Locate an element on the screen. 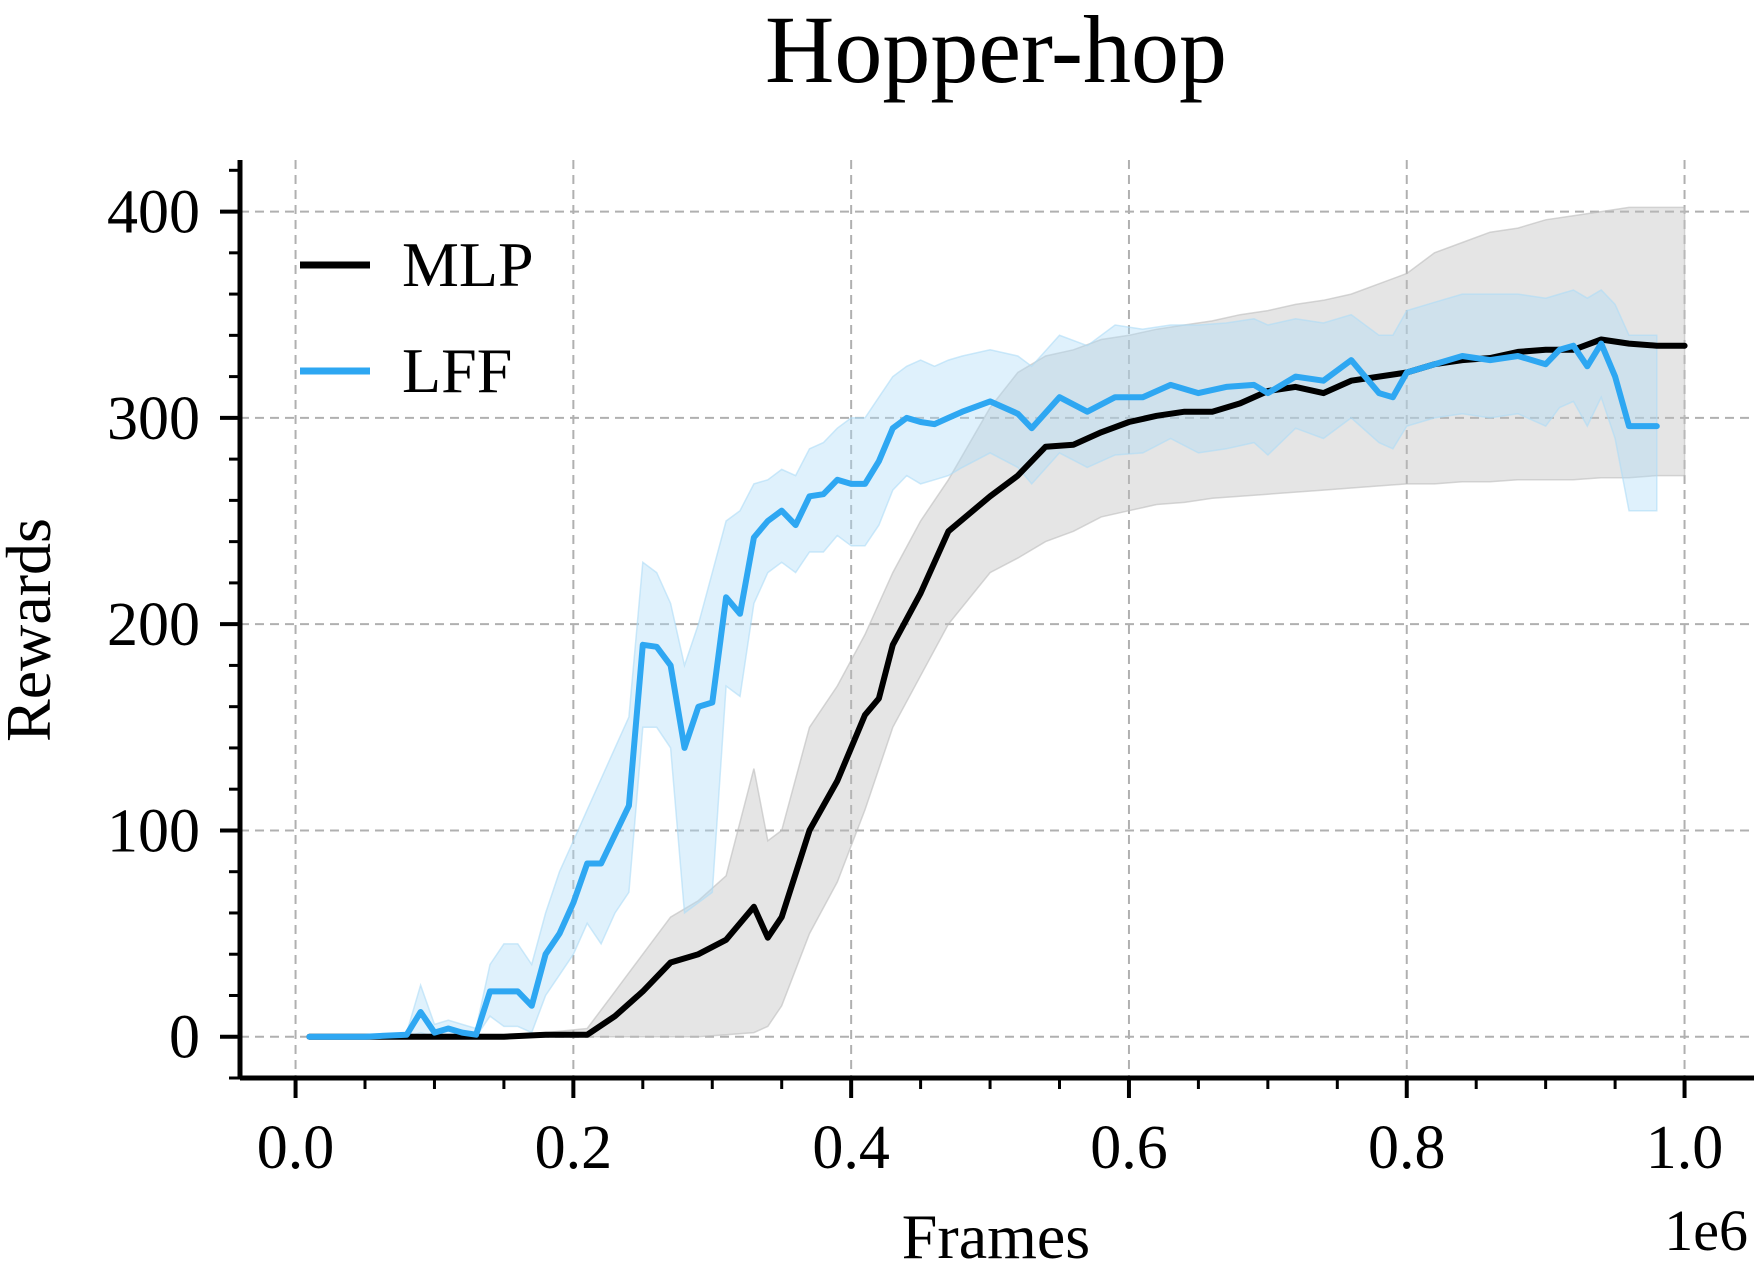  x-offset-label: 1e6 is located at coordinates (1706, 1230).